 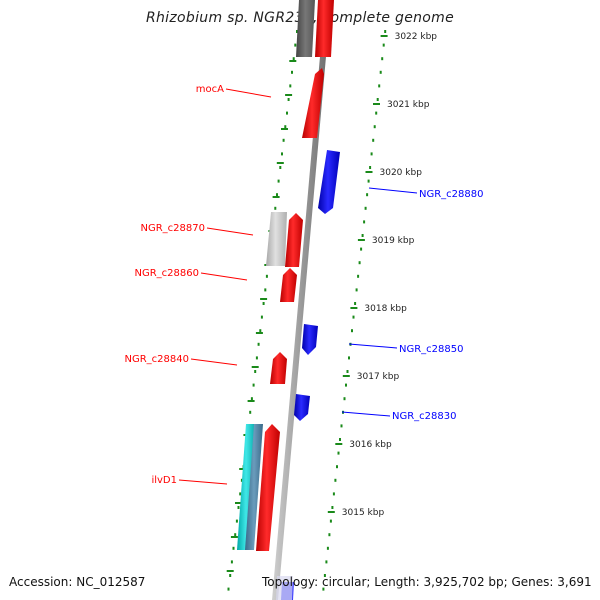 What do you see at coordinates (288, 285) in the screenshot?
I see `gene-NGR_c28860-arrow` at bounding box center [288, 285].